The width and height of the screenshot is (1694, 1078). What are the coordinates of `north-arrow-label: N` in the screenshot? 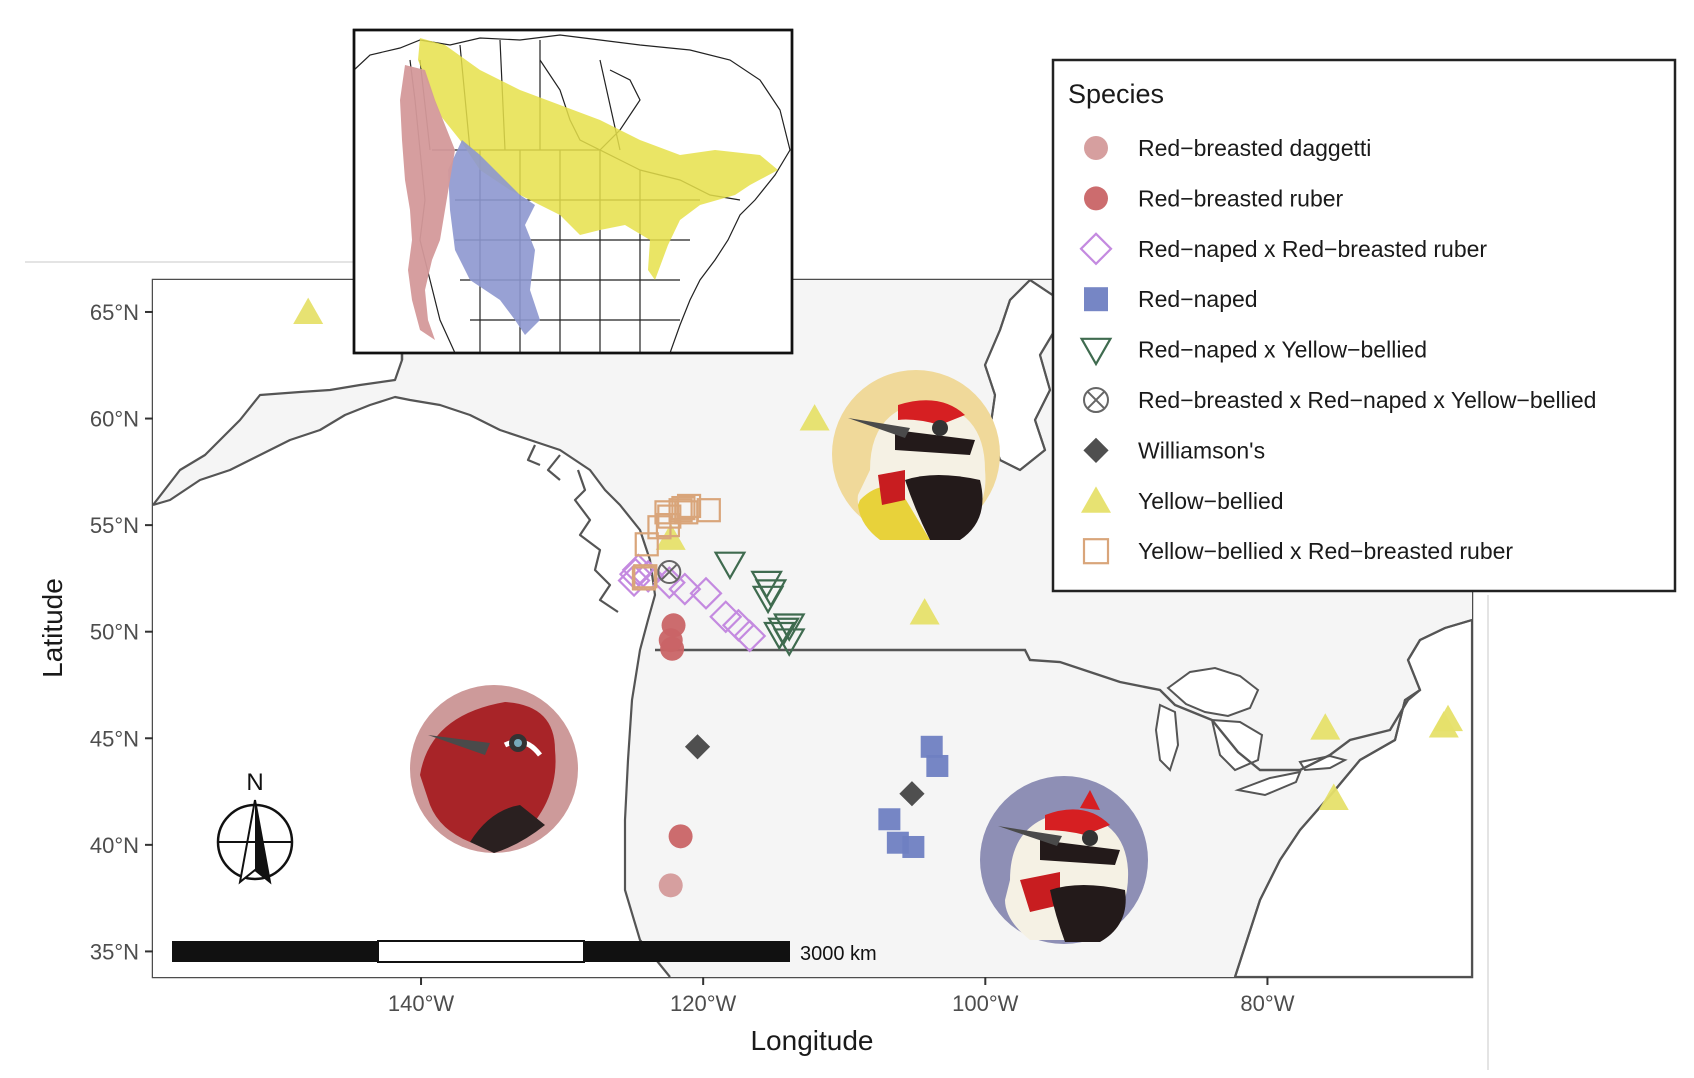 It's located at (254, 782).